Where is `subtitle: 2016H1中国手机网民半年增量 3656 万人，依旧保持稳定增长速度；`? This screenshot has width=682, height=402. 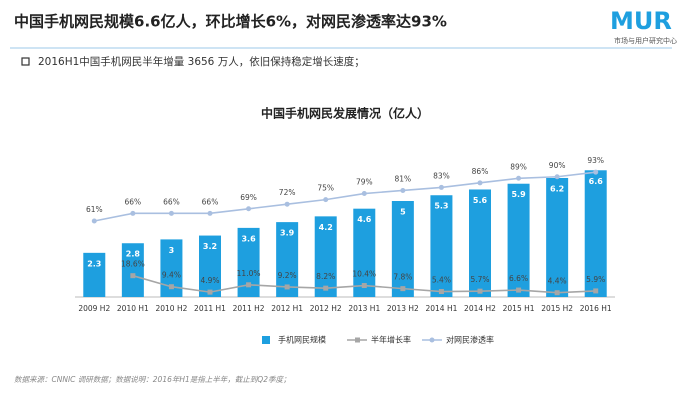
subtitle: 2016H1中国手机网民半年增量 3656 万人，依旧保持稳定增长速度； is located at coordinates (201, 61).